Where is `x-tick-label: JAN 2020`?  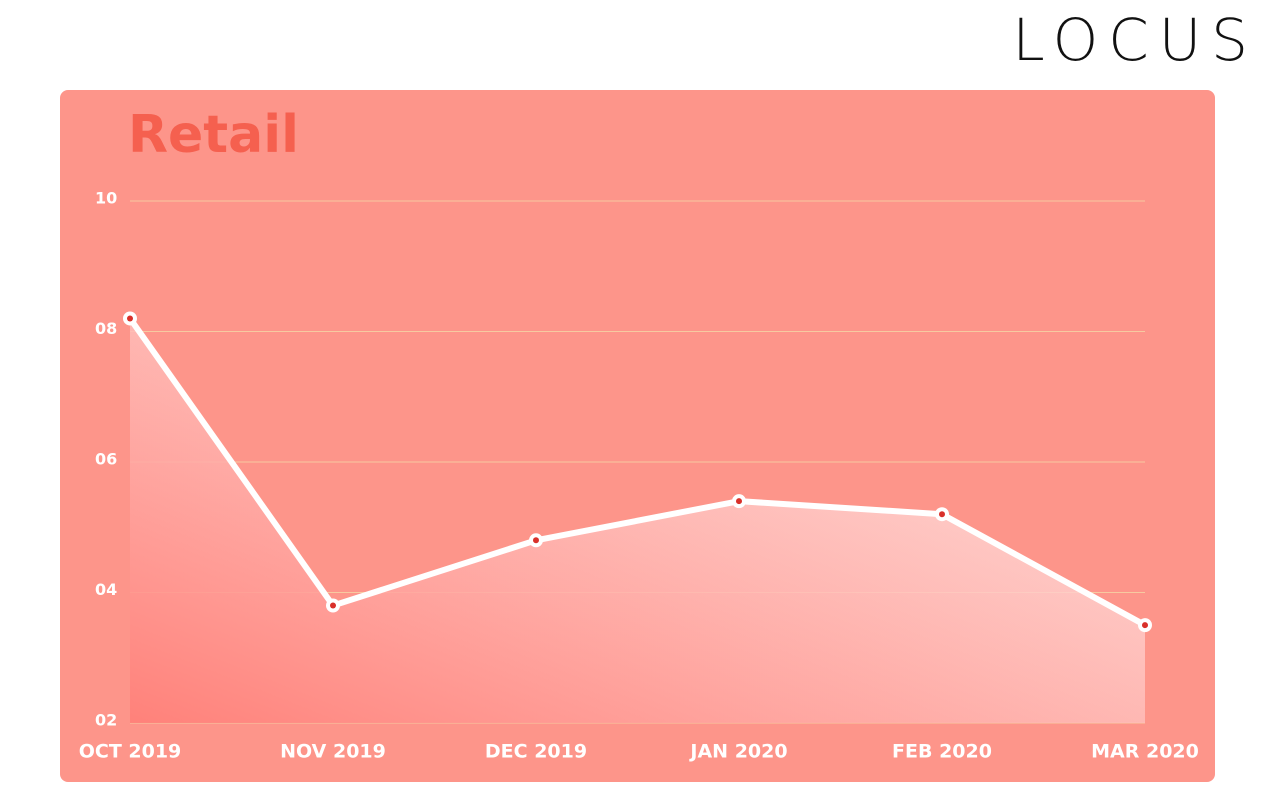
x-tick-label: JAN 2020 is located at coordinates (737, 752).